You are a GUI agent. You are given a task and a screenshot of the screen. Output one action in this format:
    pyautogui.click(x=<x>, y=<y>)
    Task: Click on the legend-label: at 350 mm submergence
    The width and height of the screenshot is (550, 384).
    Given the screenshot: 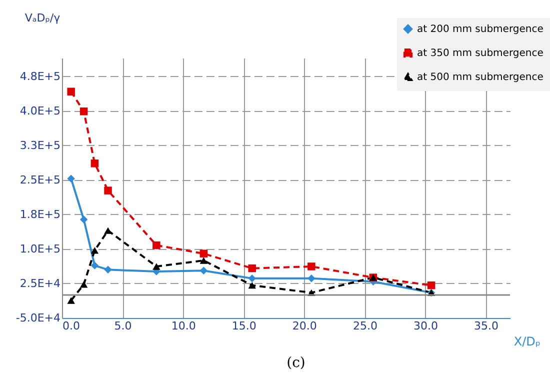 What is the action you would take?
    pyautogui.click(x=480, y=53)
    